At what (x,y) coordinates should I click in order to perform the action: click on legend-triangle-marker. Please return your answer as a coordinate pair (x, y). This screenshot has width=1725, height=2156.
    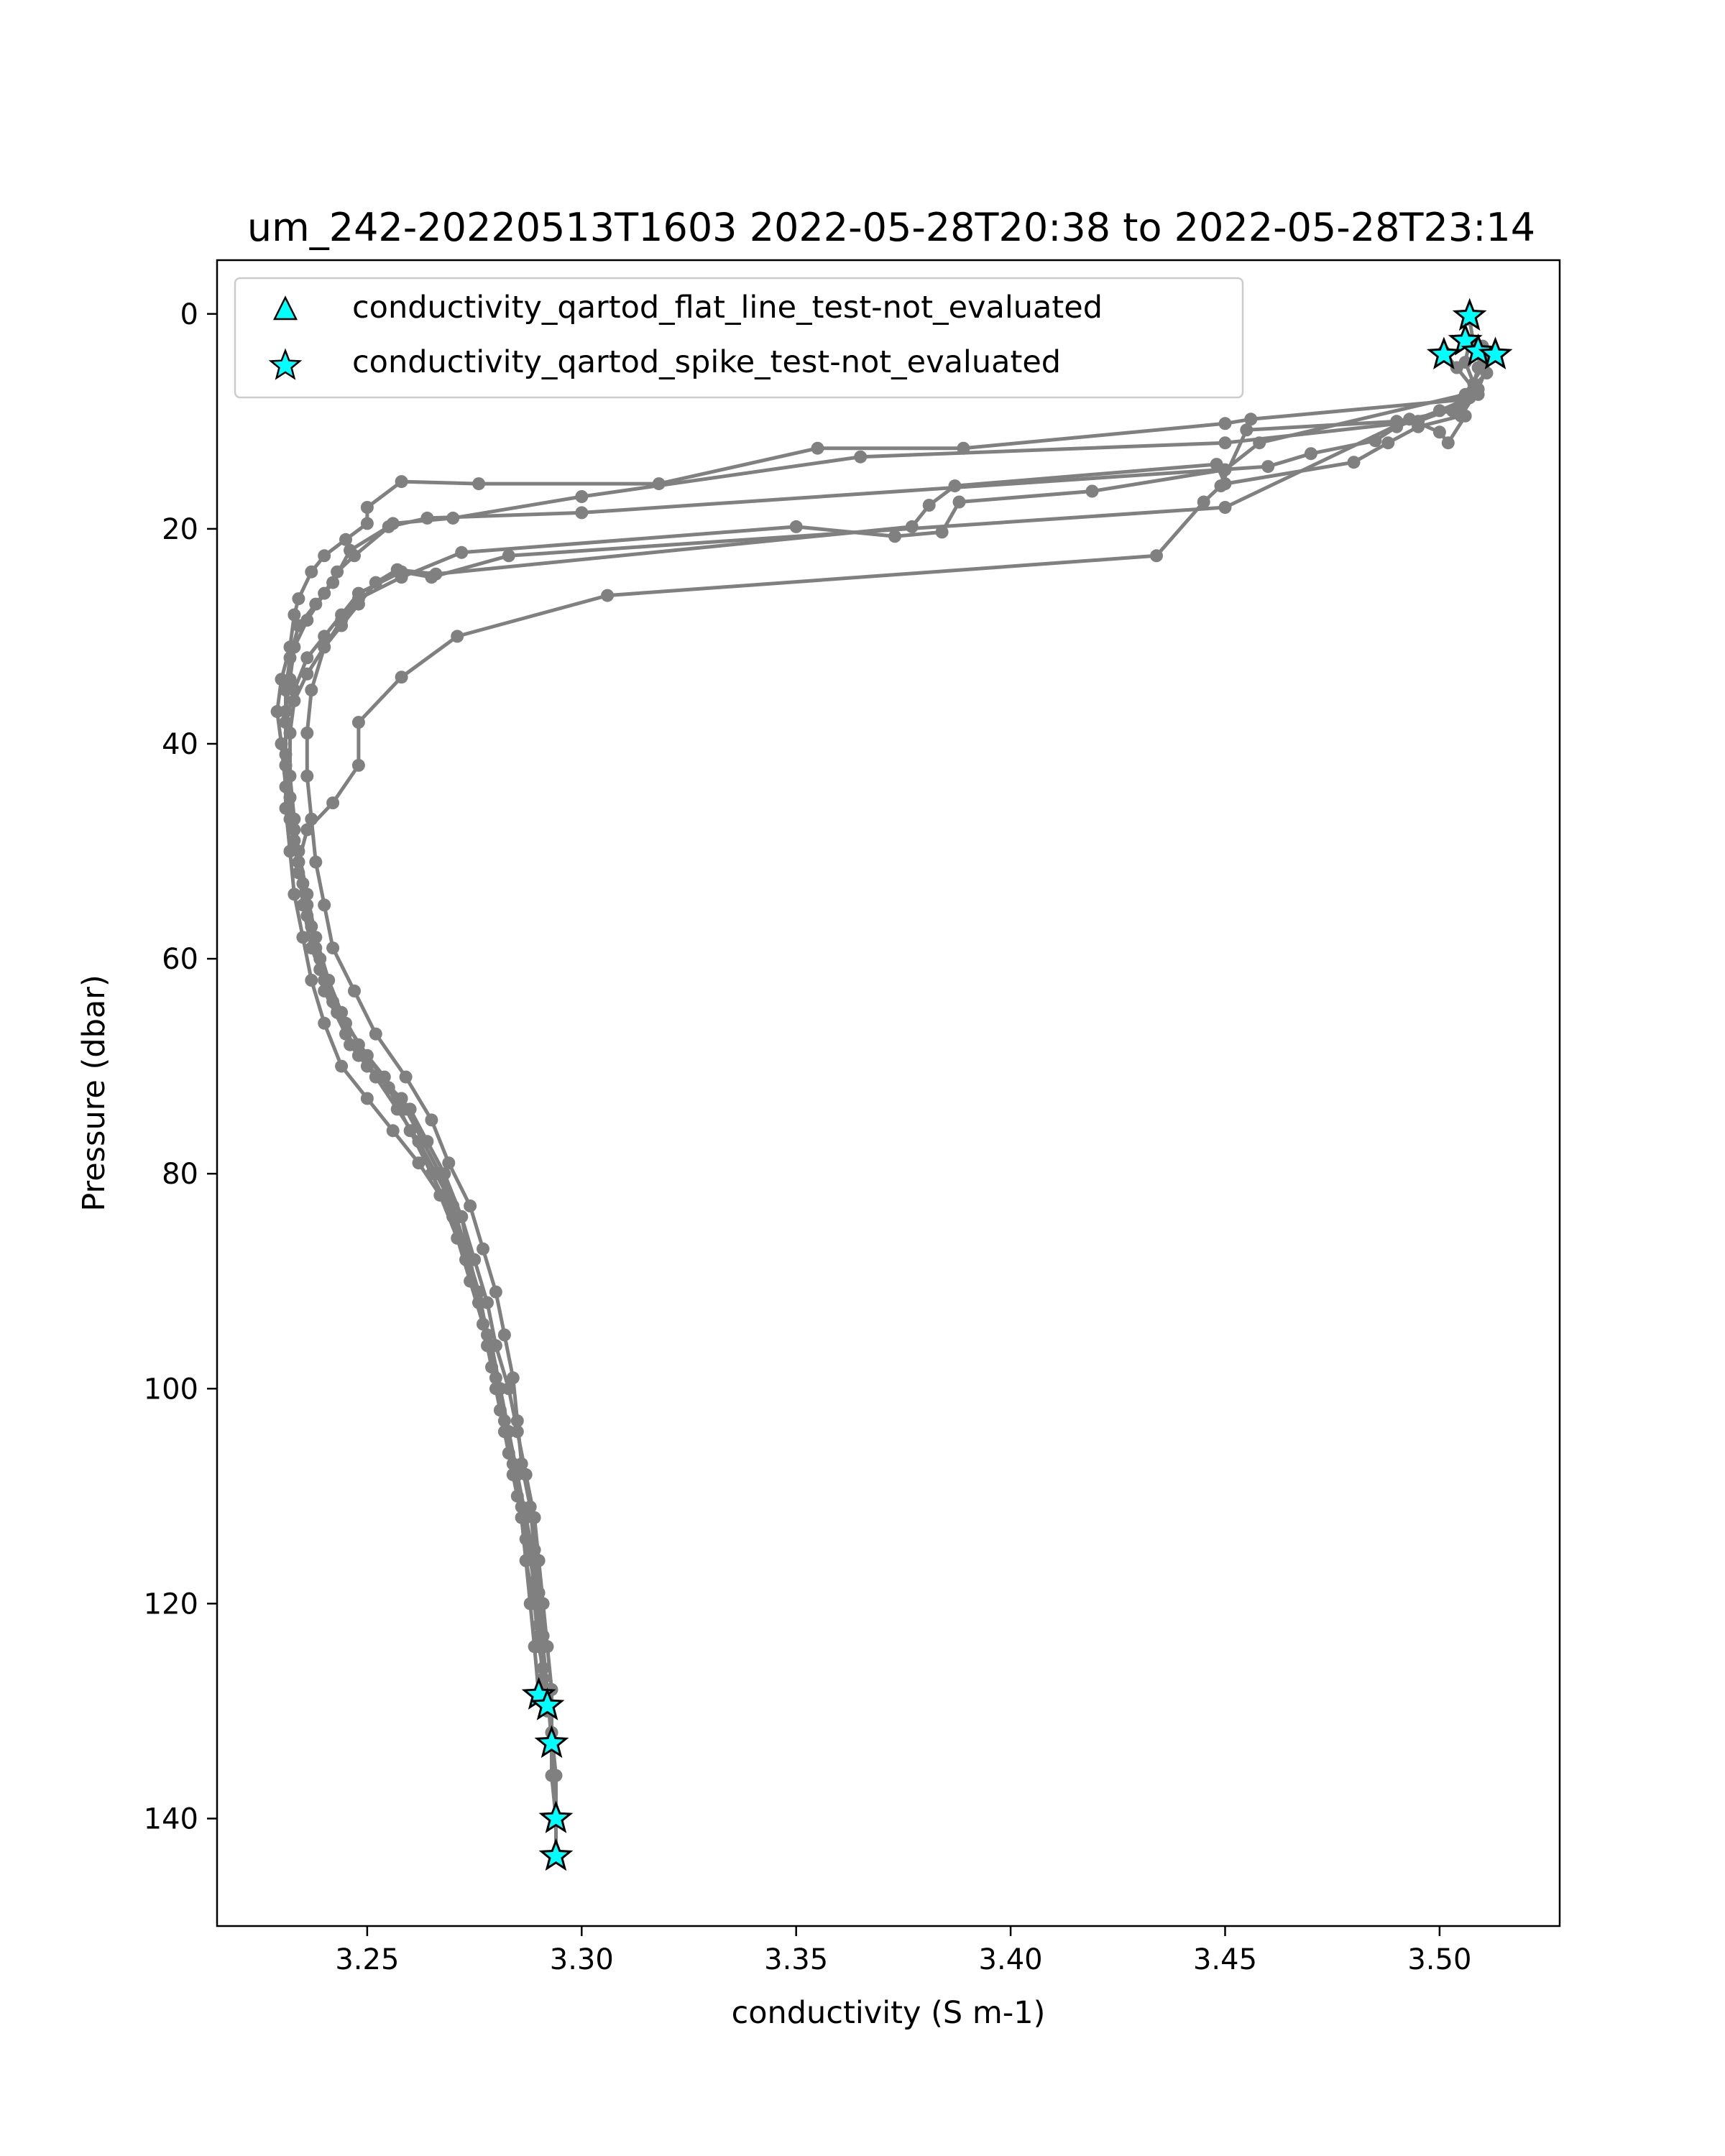
    Looking at the image, I should click on (285, 308).